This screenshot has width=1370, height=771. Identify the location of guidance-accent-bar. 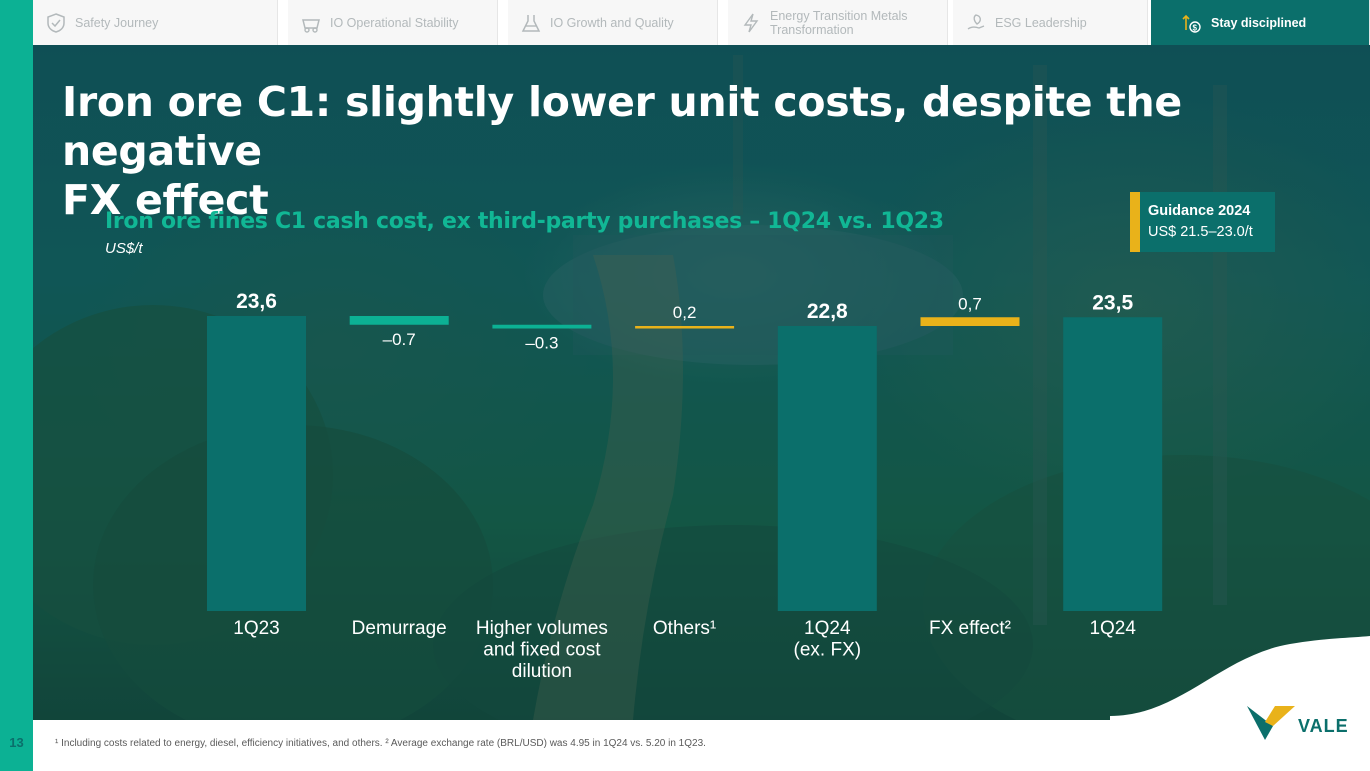
(1135, 222).